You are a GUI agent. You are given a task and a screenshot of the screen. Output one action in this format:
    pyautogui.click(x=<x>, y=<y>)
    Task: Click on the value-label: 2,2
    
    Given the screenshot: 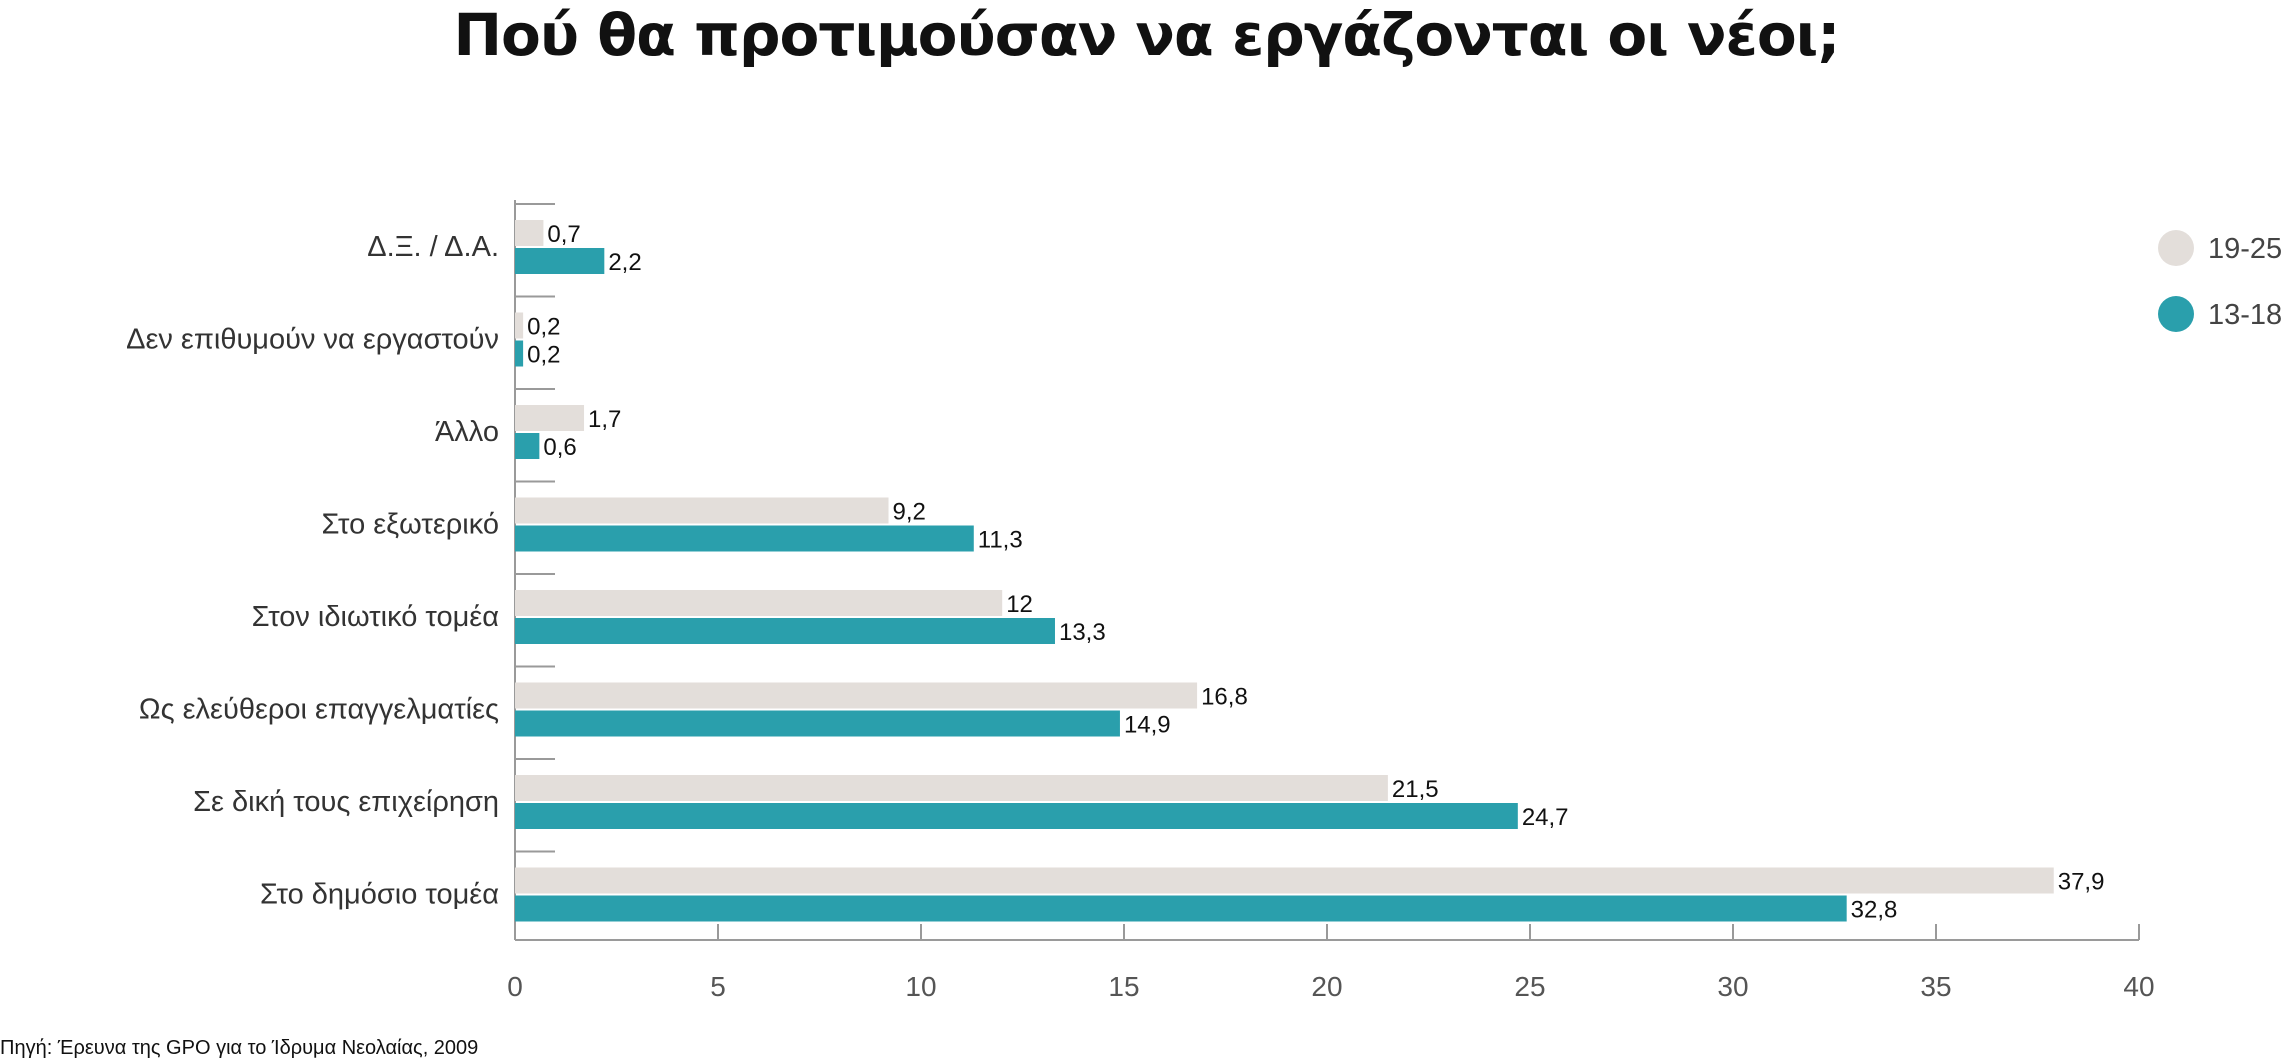 What is the action you would take?
    pyautogui.click(x=624, y=262)
    